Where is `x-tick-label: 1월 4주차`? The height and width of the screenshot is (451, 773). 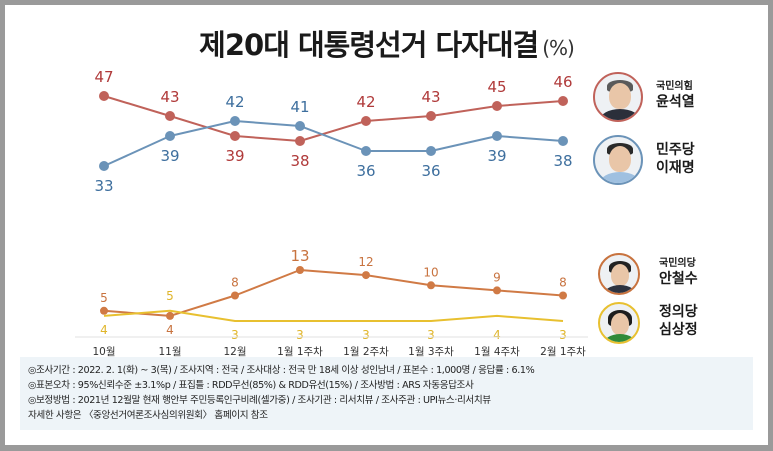 x-tick-label: 1월 4주차 is located at coordinates (497, 352).